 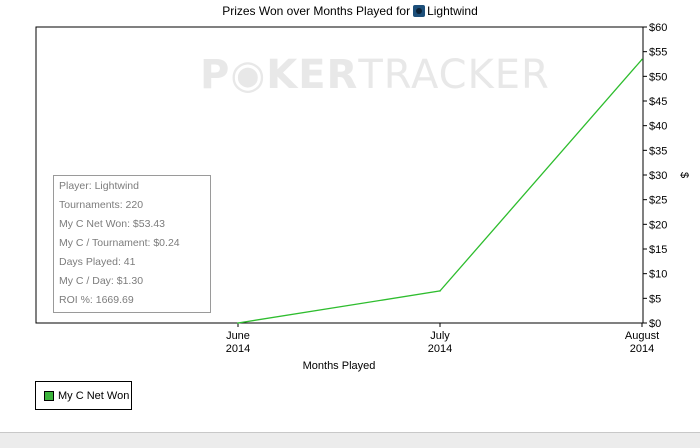 What do you see at coordinates (312, 75) in the screenshot?
I see `watermark-part-2: KER` at bounding box center [312, 75].